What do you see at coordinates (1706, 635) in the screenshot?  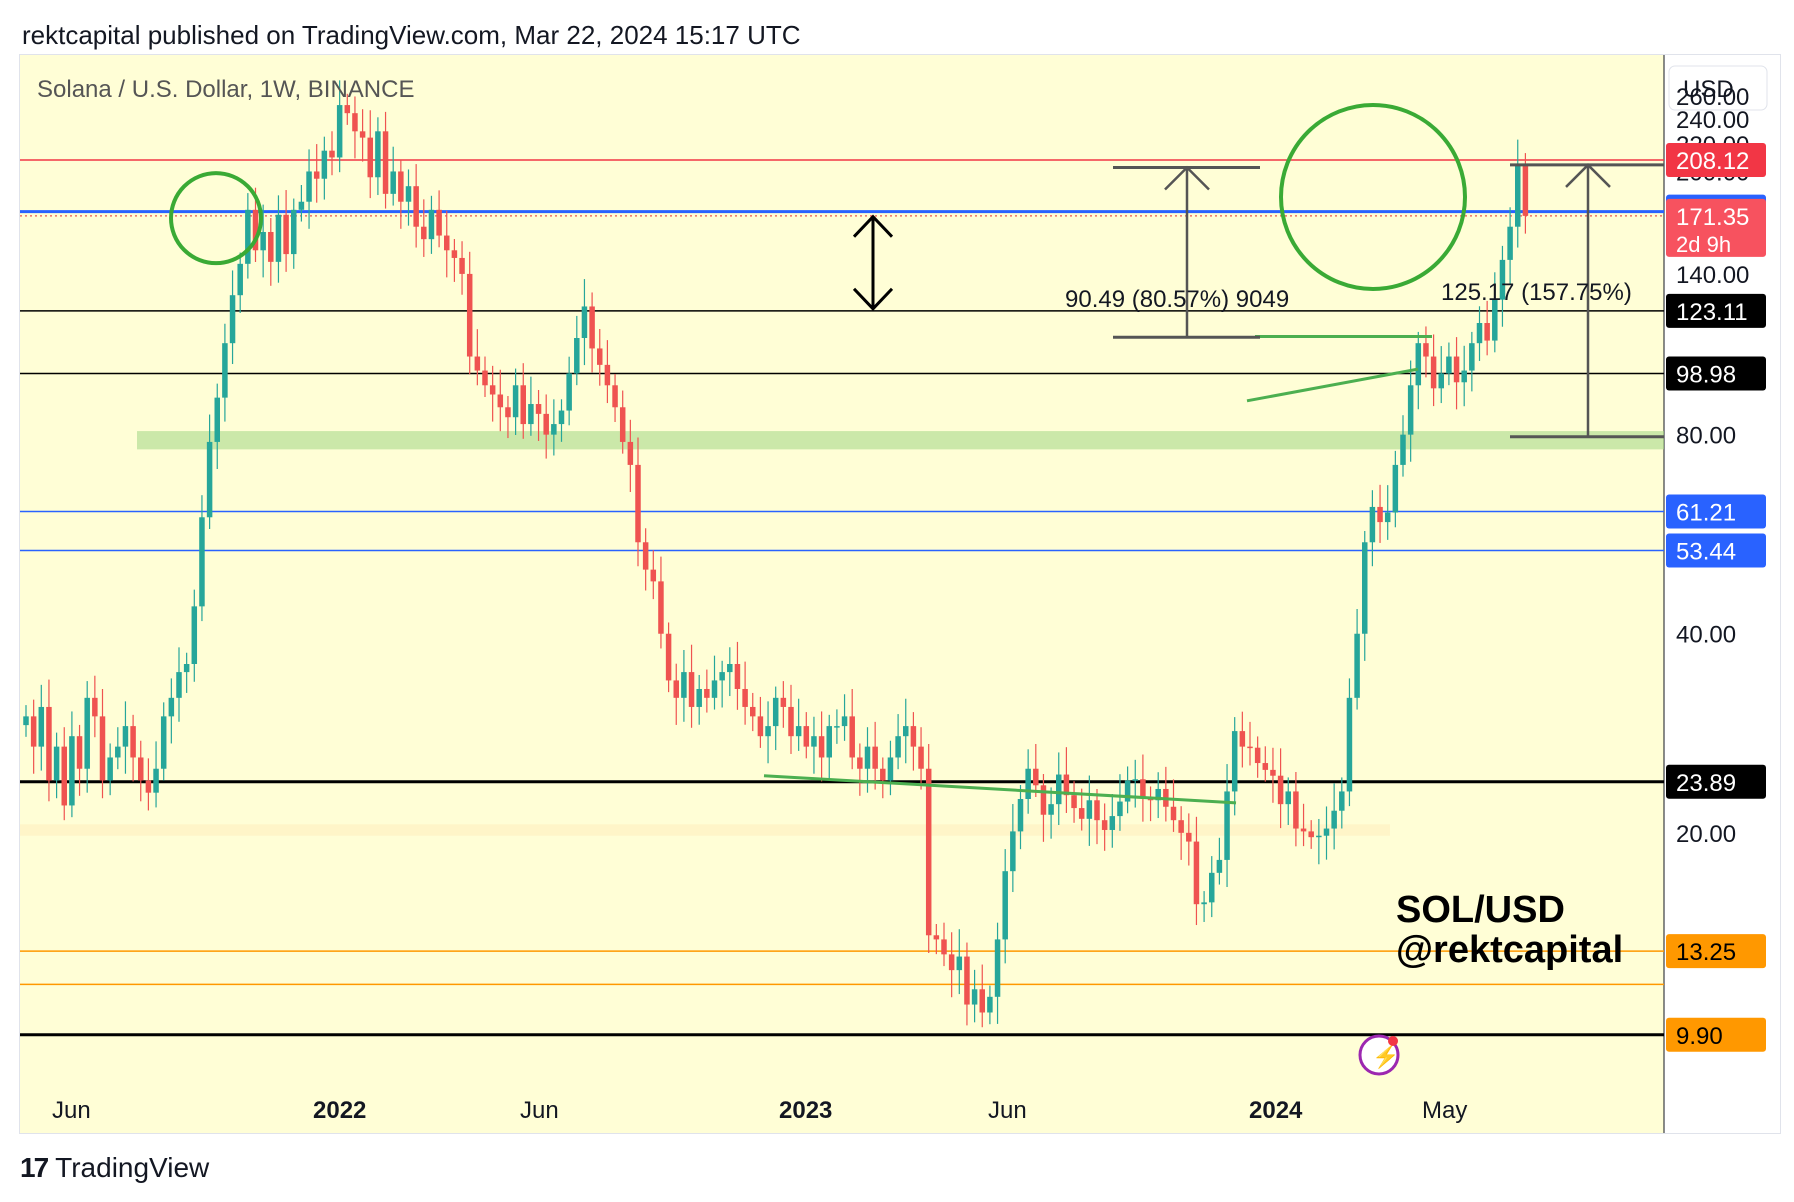 I see `y-tick-label: 40.00` at bounding box center [1706, 635].